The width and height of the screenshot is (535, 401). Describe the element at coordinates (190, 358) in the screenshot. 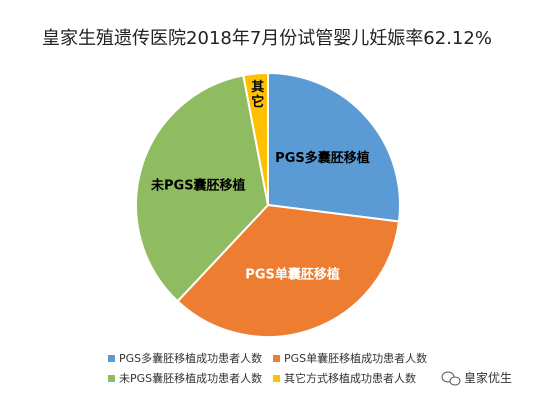

I see `legend-label: PGS多囊胚移植成功患者人数` at that location.